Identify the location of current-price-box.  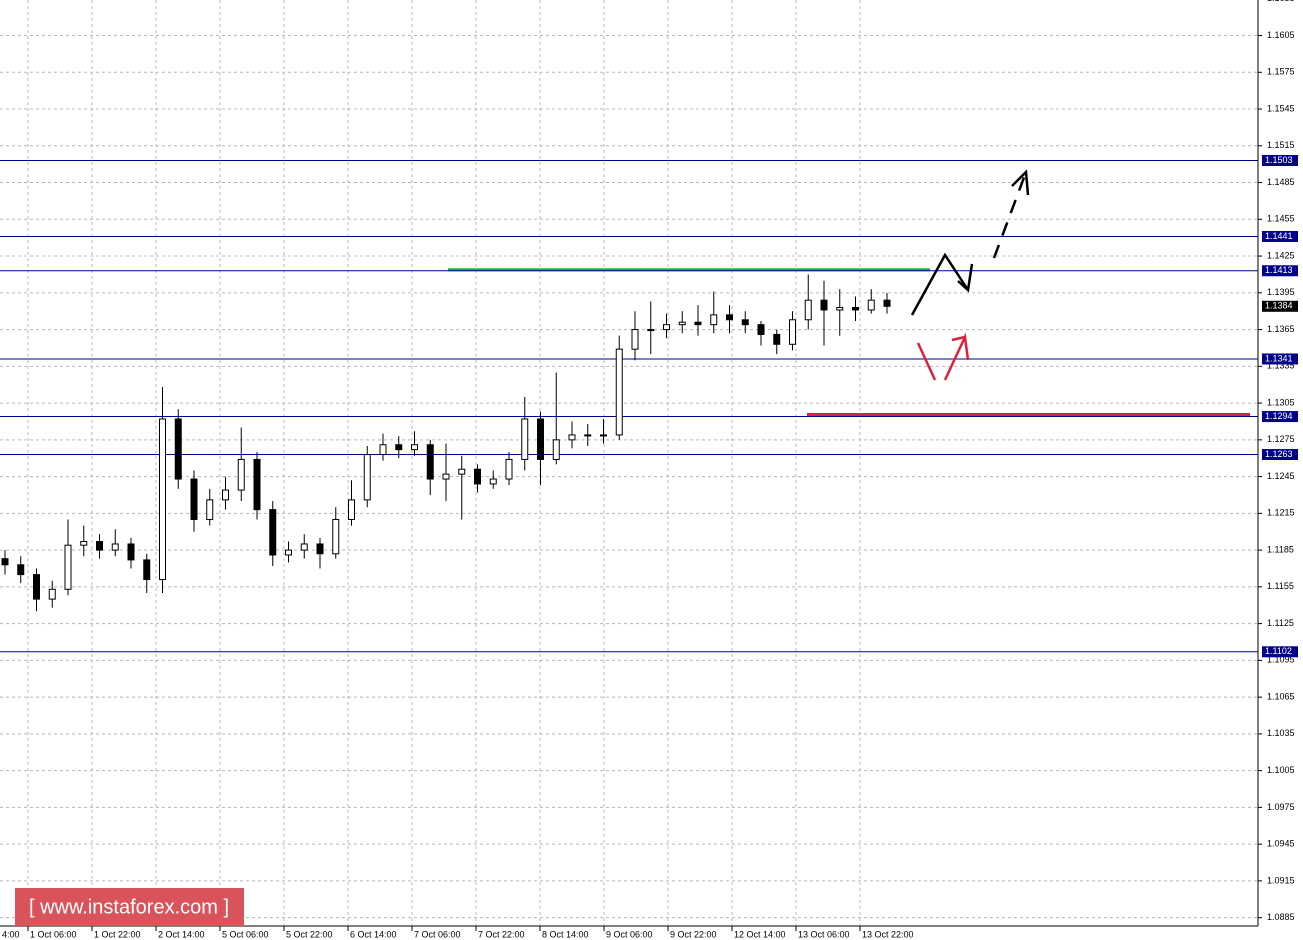
(1280, 306).